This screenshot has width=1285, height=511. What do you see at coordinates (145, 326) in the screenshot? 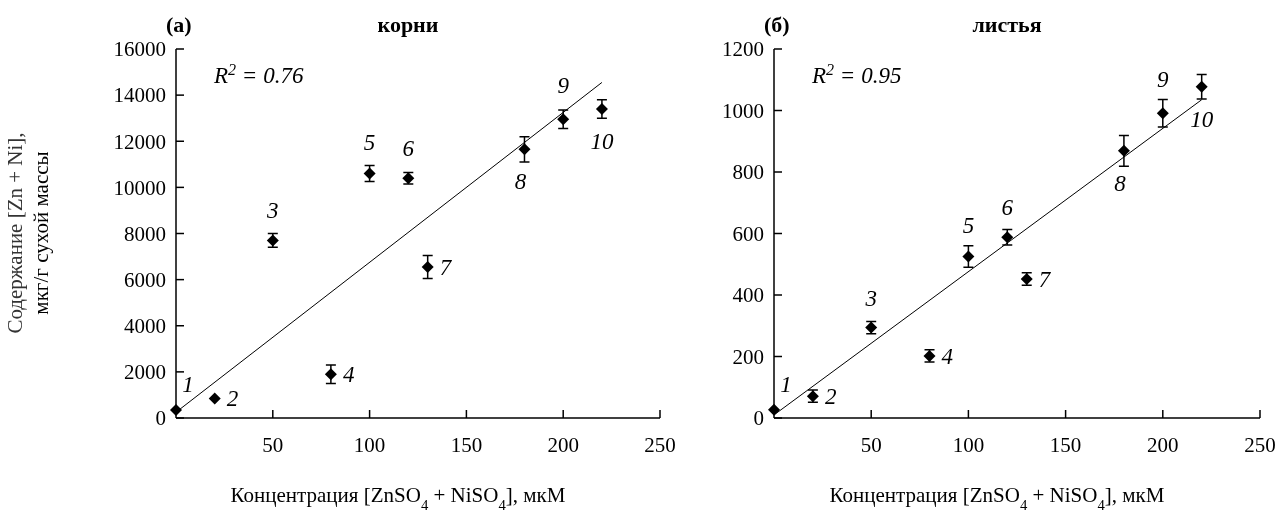
I see `y-tick-label: 4000` at bounding box center [145, 326].